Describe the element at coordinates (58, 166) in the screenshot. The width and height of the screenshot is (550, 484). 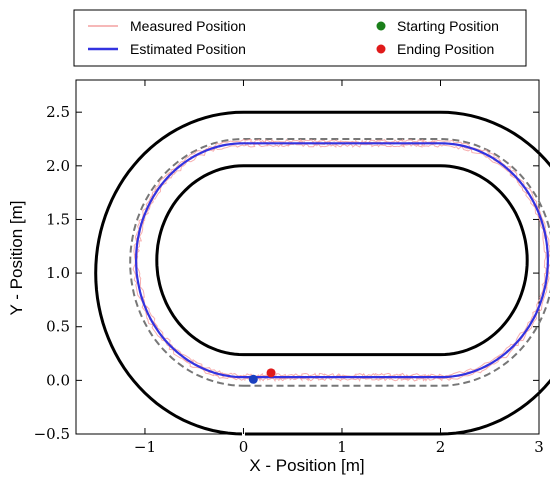
I see `y-tick-label: 2.0` at that location.